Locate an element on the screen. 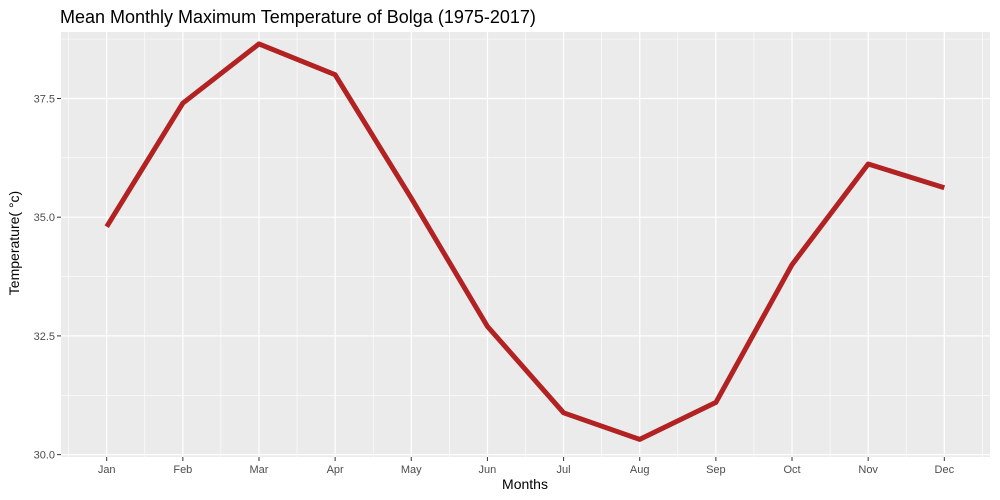 This screenshot has width=1000, height=500. y-tick-label: 30.0 is located at coordinates (44, 456).